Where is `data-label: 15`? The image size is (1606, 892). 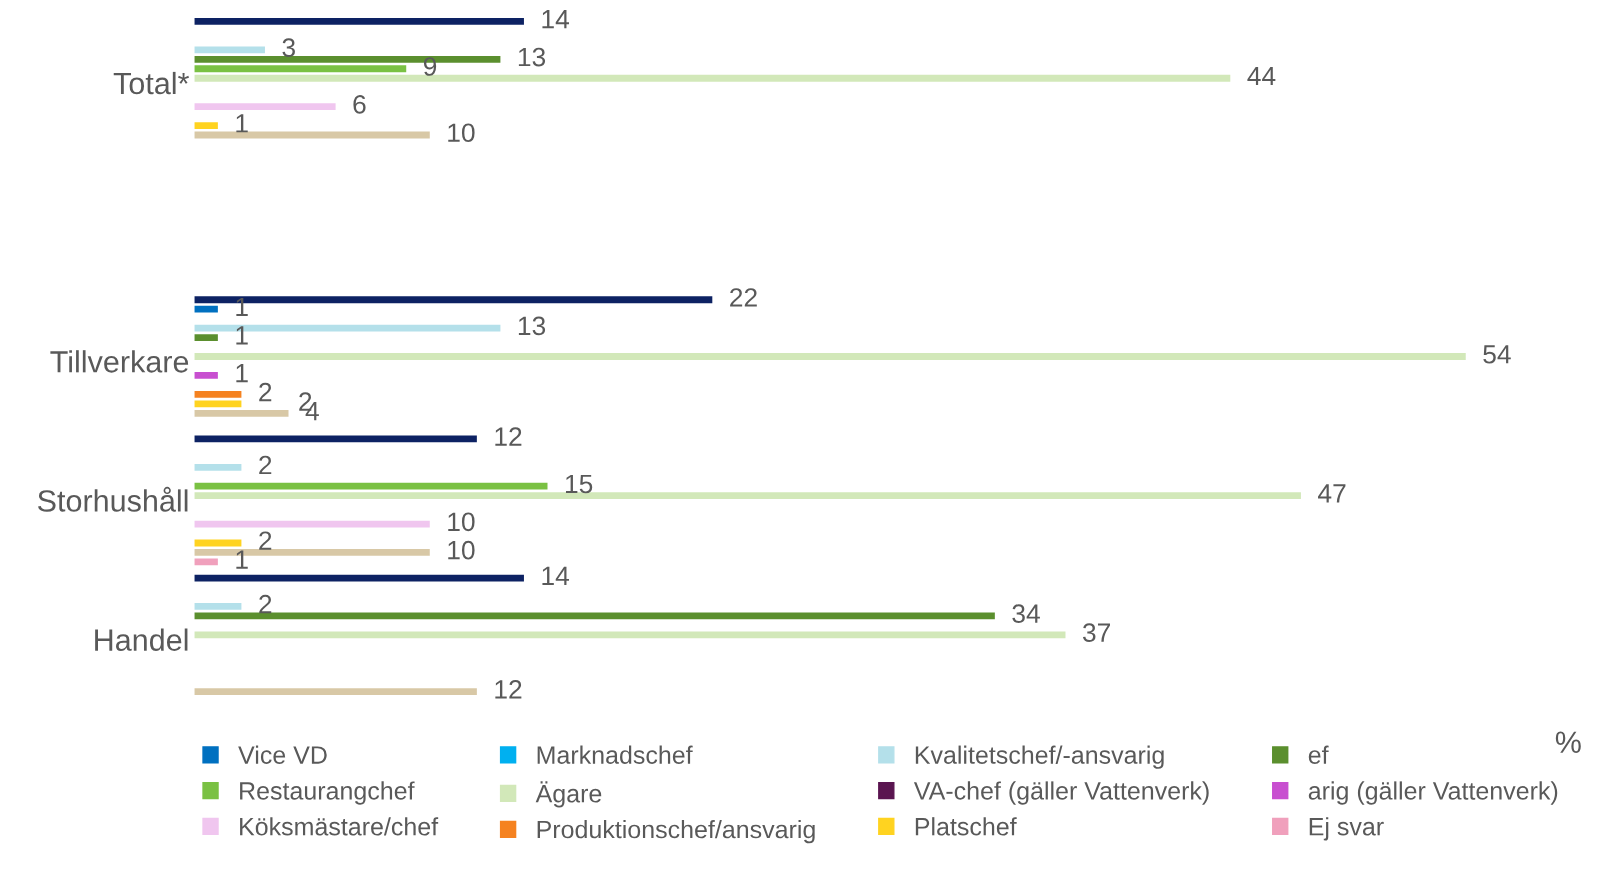 data-label: 15 is located at coordinates (579, 484).